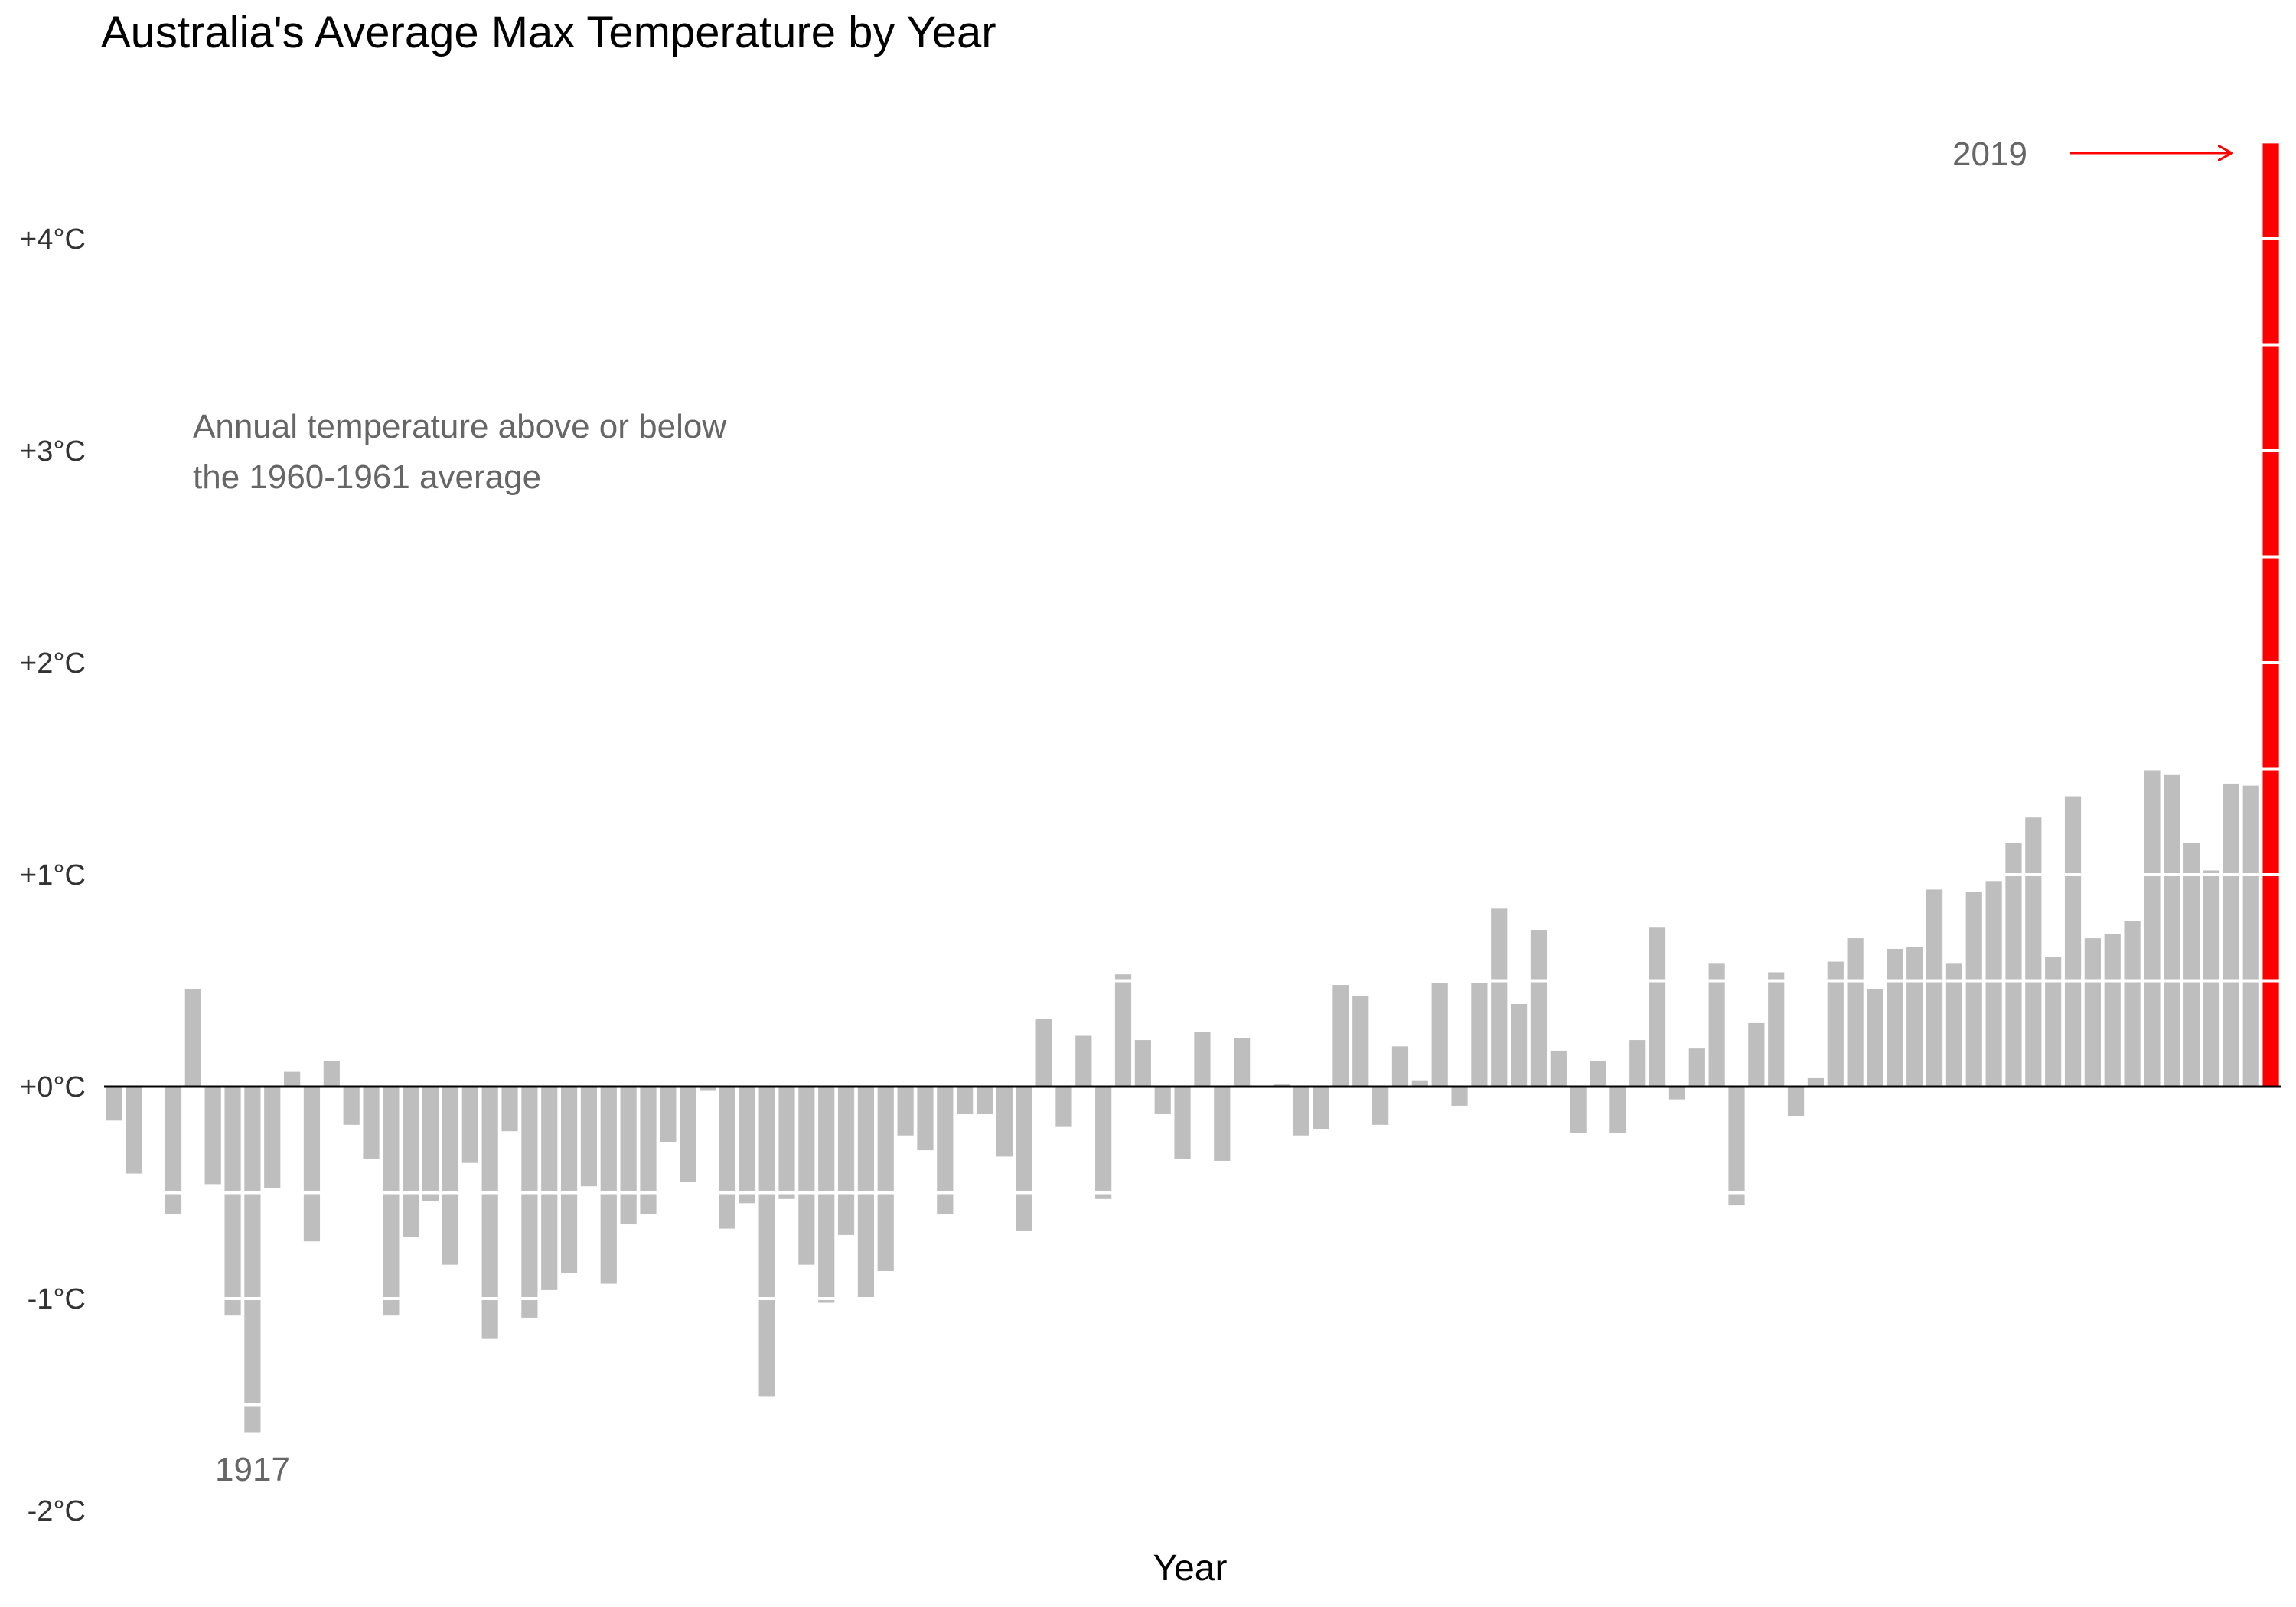 Image resolution: width=2296 pixels, height=1607 pixels. Describe the element at coordinates (53, 875) in the screenshot. I see `y-tick-label: +1°C` at that location.